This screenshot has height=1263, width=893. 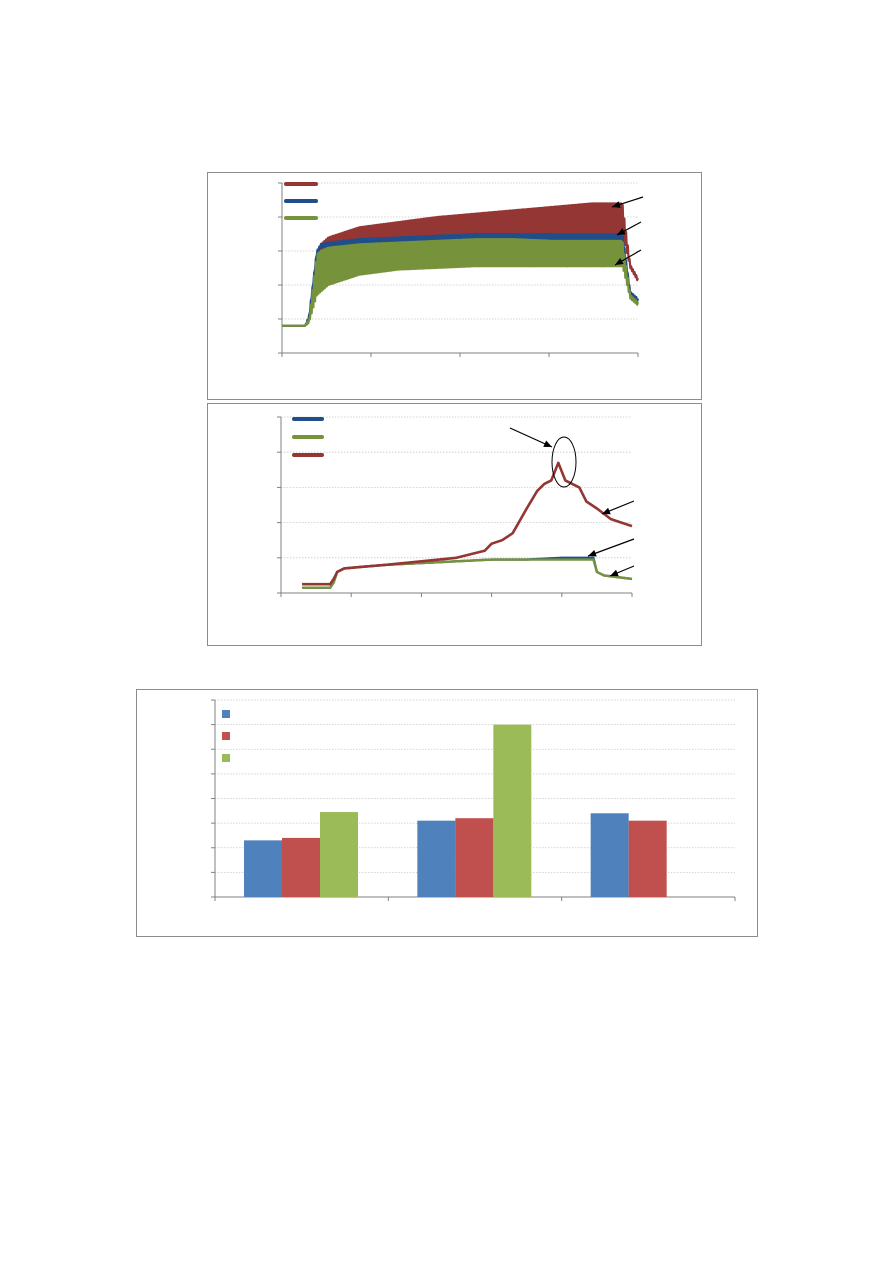 I want to click on c2-arrow-blue-tail-head, so click(x=614, y=573).